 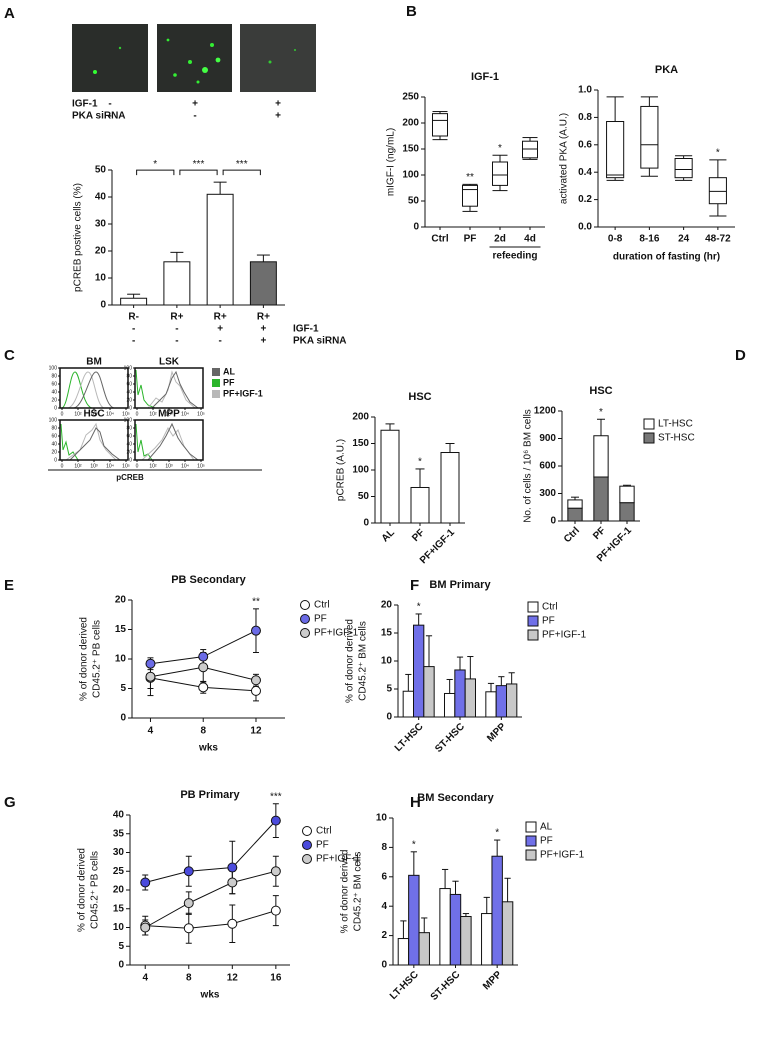 What do you see at coordinates (123, 688) in the screenshot?
I see `y-tick-label: 5` at bounding box center [123, 688].